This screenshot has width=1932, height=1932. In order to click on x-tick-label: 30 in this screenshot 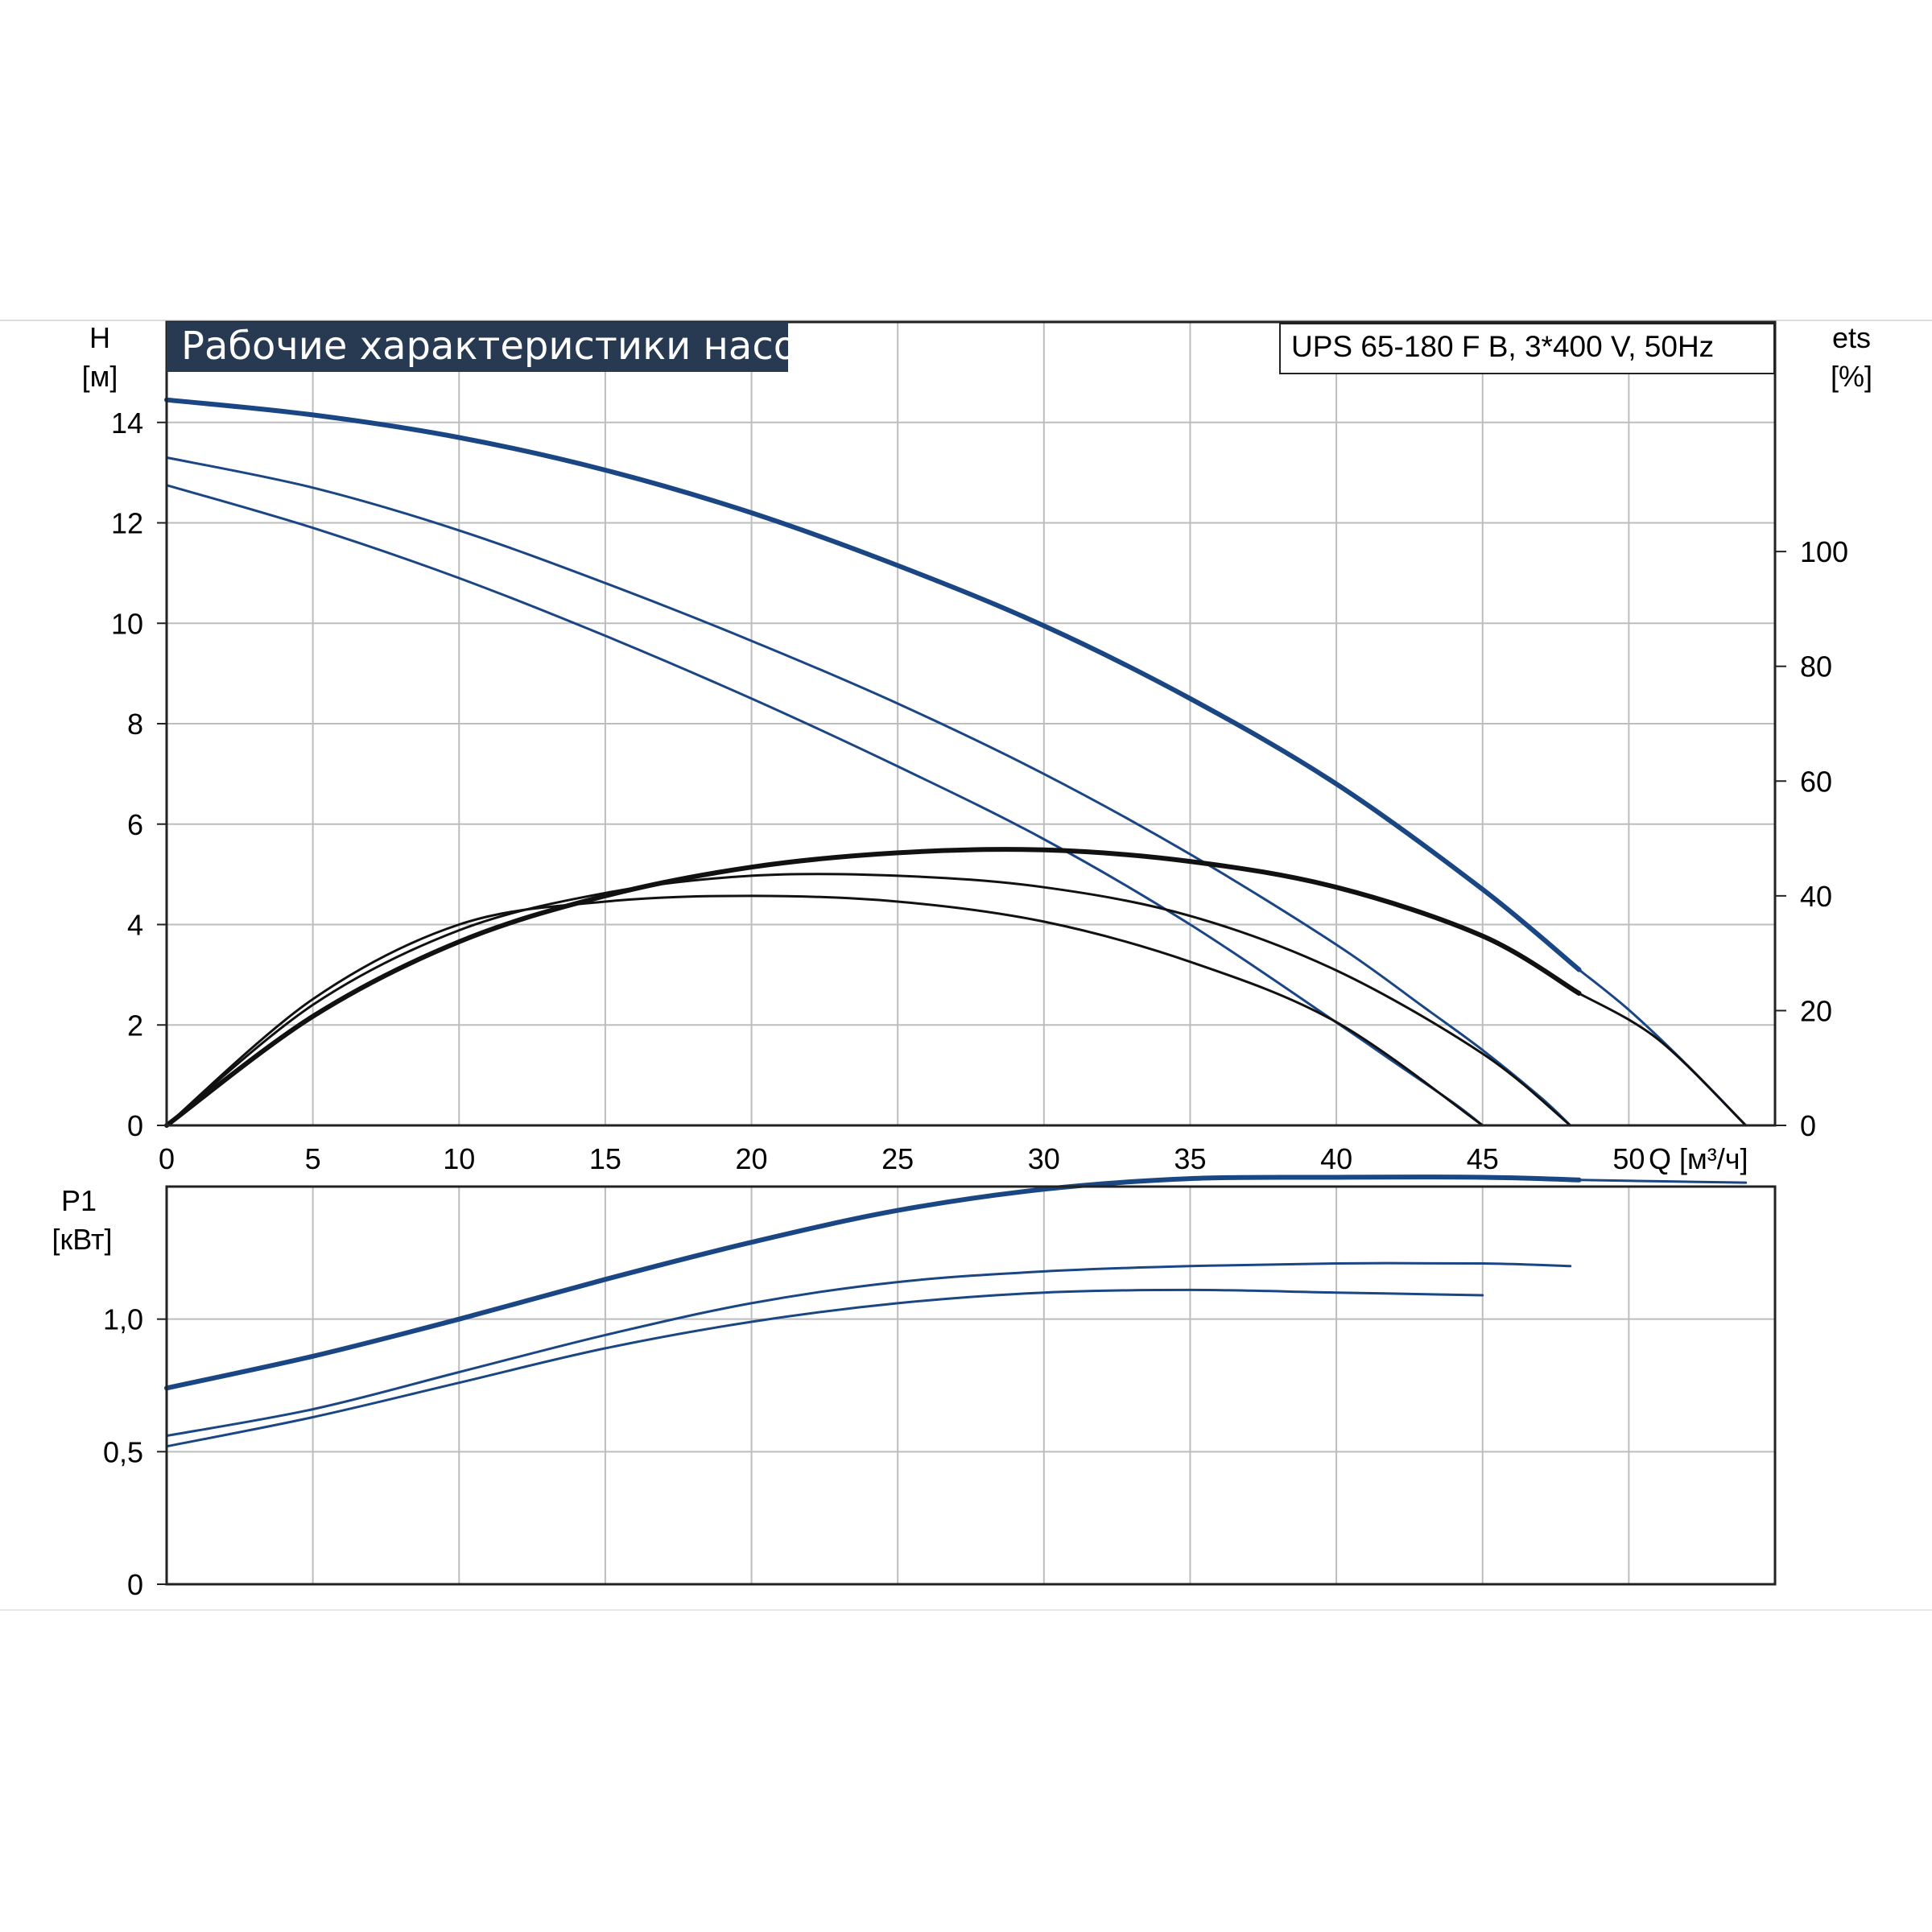, I will do `click(1044, 1158)`.